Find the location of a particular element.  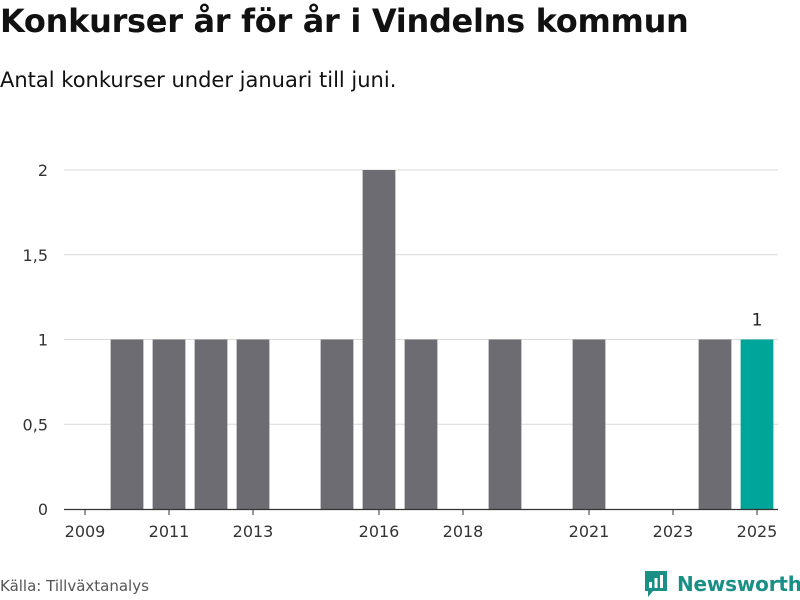

y-tick-label: 2 is located at coordinates (43, 170).